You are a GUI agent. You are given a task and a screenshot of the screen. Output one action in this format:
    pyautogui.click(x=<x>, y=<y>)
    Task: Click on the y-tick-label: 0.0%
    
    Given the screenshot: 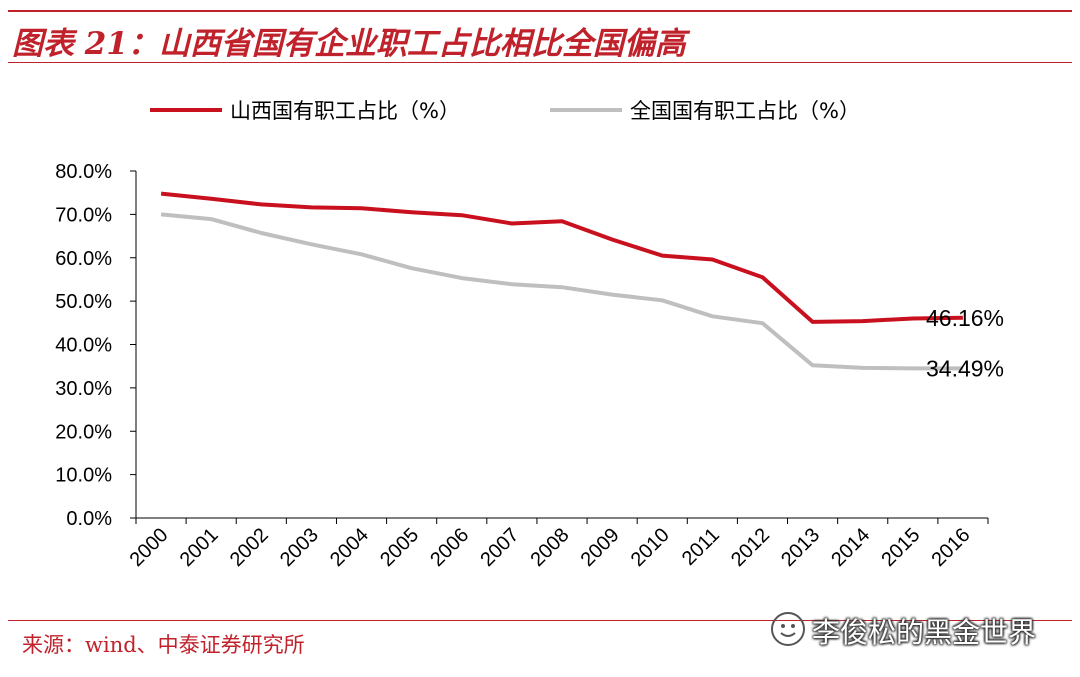 What is the action you would take?
    pyautogui.click(x=89, y=519)
    